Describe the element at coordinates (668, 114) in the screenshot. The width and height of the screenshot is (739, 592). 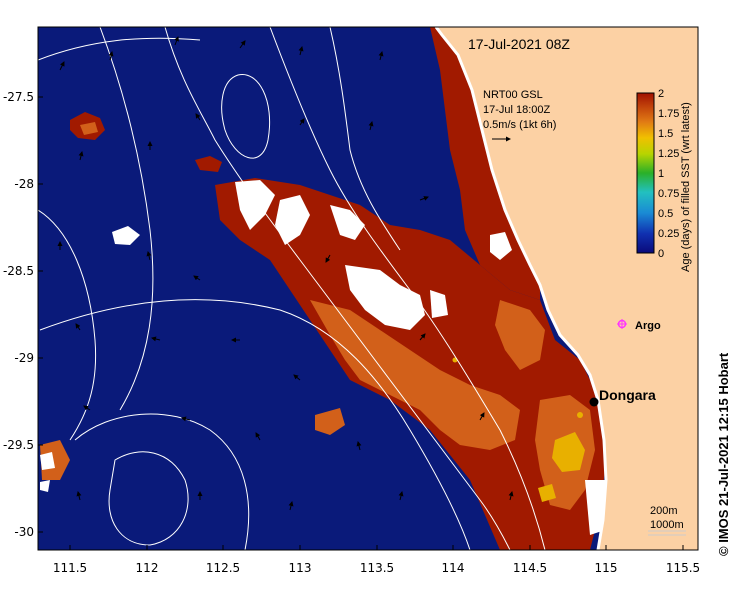
I see `colorbar-tick-label: 1.75` at that location.